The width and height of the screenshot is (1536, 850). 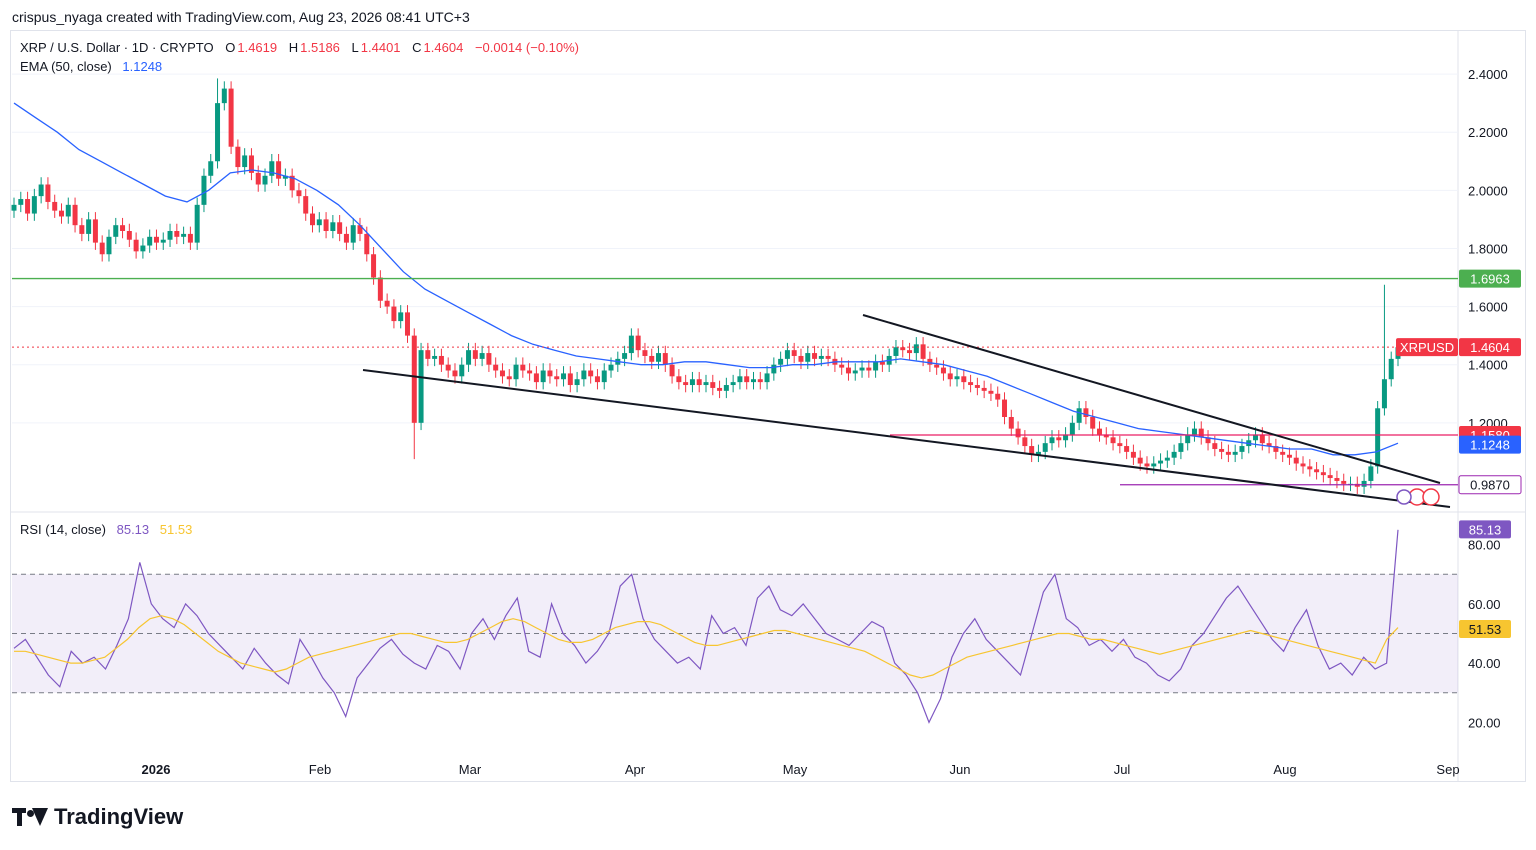 I want to click on rsi-tick-label: 60.00, so click(x=1484, y=604).